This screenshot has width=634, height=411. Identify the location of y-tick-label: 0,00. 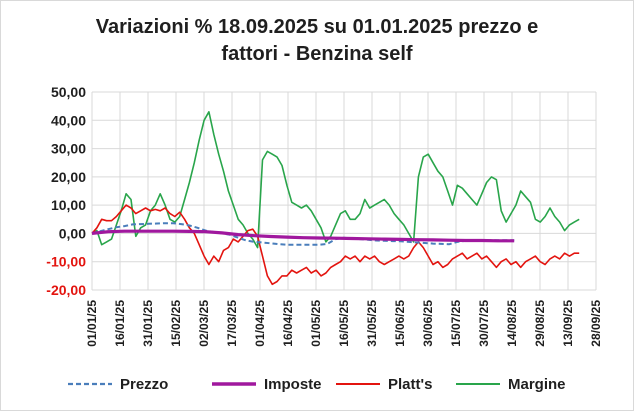
(72, 233).